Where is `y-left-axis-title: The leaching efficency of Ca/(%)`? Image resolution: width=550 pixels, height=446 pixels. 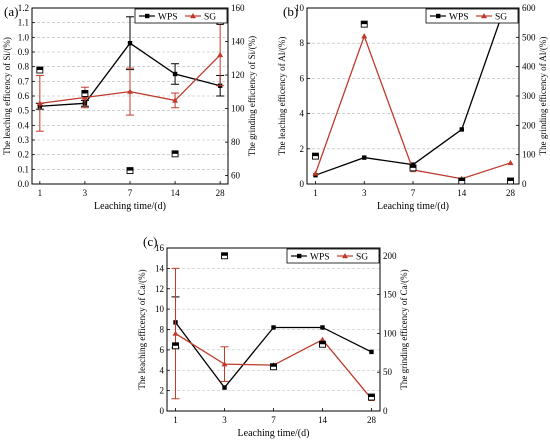
y-left-axis-title: The leaching efficency of Ca/(%) is located at coordinates (142, 329).